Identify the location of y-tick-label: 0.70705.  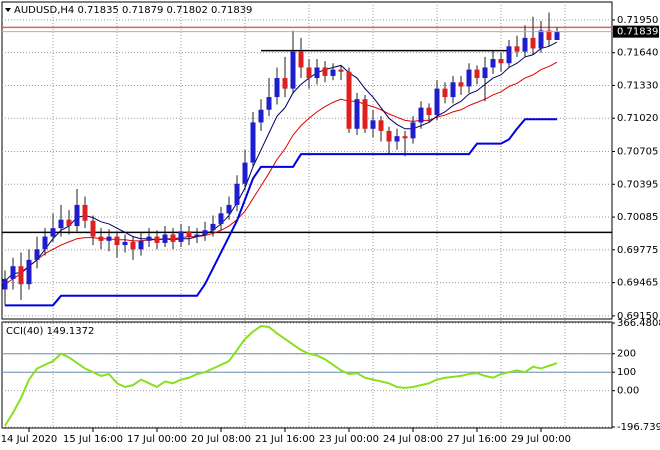
(637, 152).